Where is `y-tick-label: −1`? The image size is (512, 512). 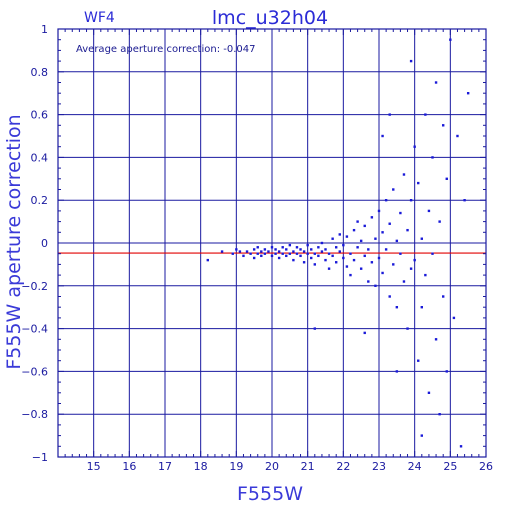 y-tick-label: −1 is located at coordinates (40, 457).